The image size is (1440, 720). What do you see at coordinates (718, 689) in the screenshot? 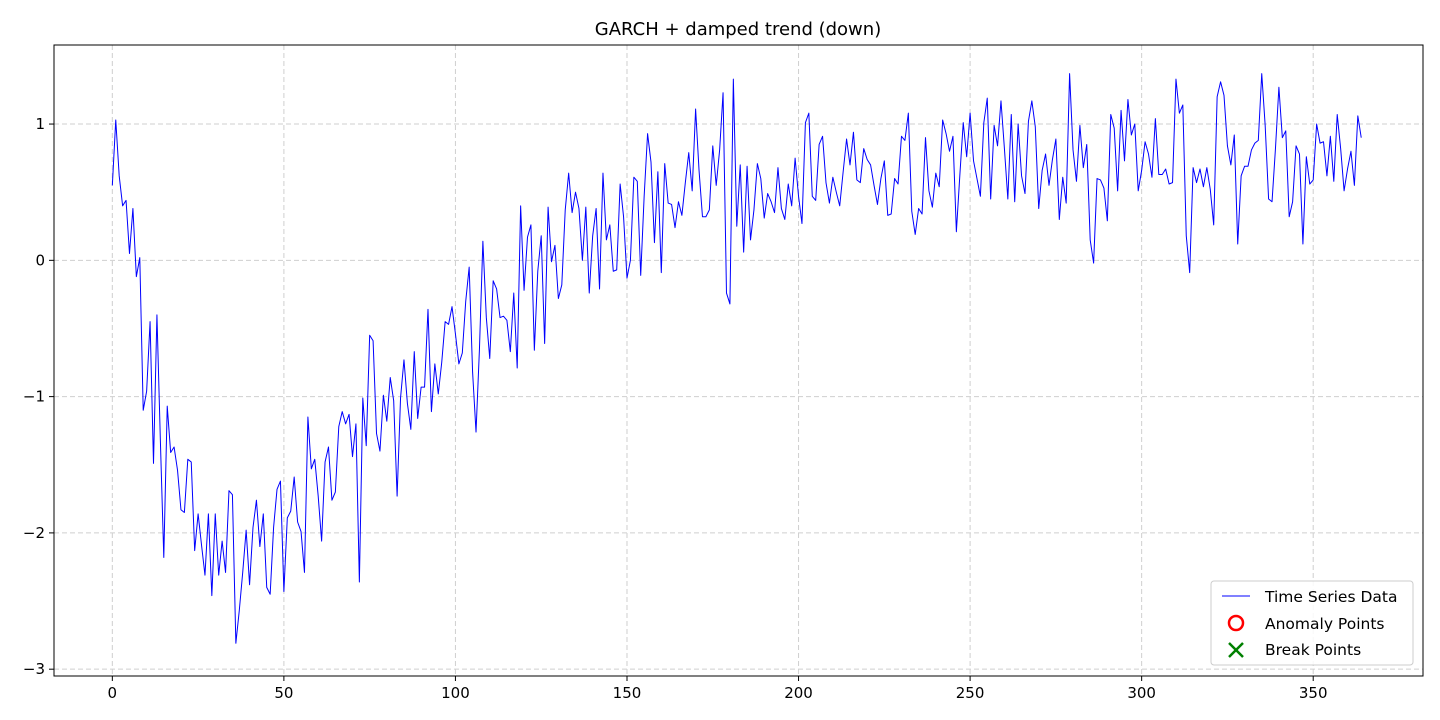
I see `x-axis: 0 50 100 150 200 250 300 350` at bounding box center [718, 689].